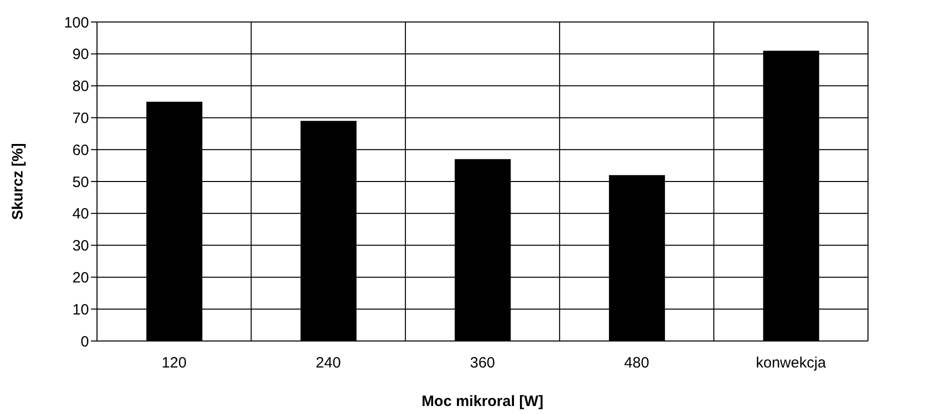 The image size is (932, 414). I want to click on y-tick-label: 90, so click(80, 55).